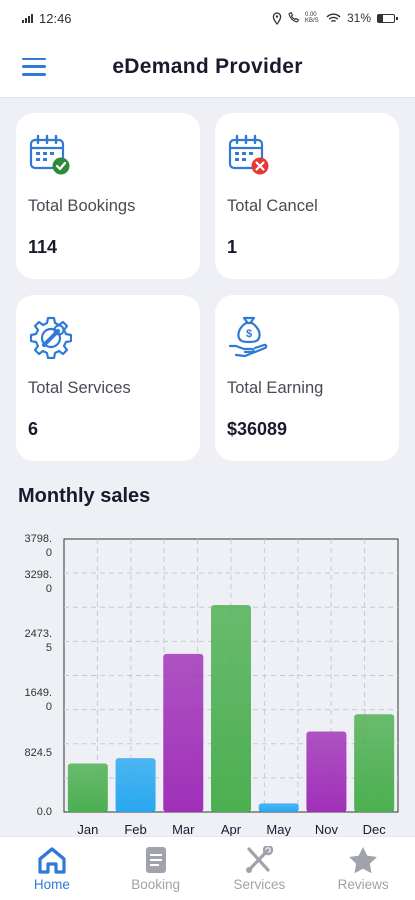  What do you see at coordinates (231, 829) in the screenshot?
I see `x-tick-label: Apr` at bounding box center [231, 829].